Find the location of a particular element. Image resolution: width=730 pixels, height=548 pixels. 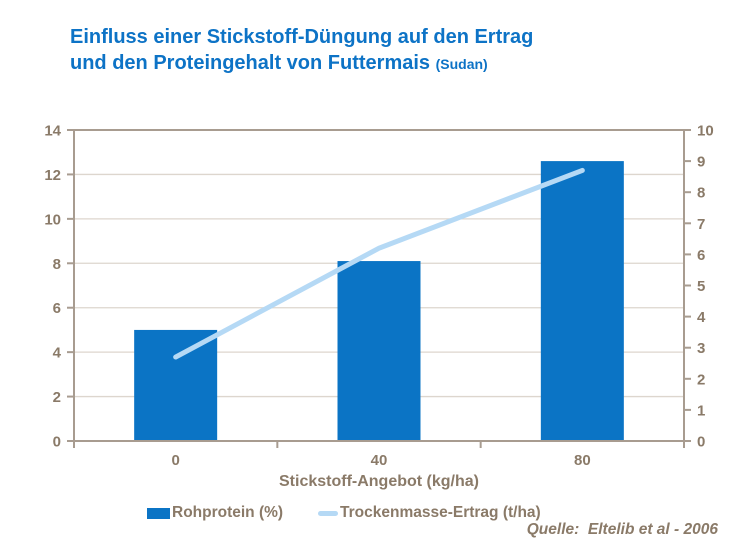

right-axis-label: 8 is located at coordinates (701, 193).